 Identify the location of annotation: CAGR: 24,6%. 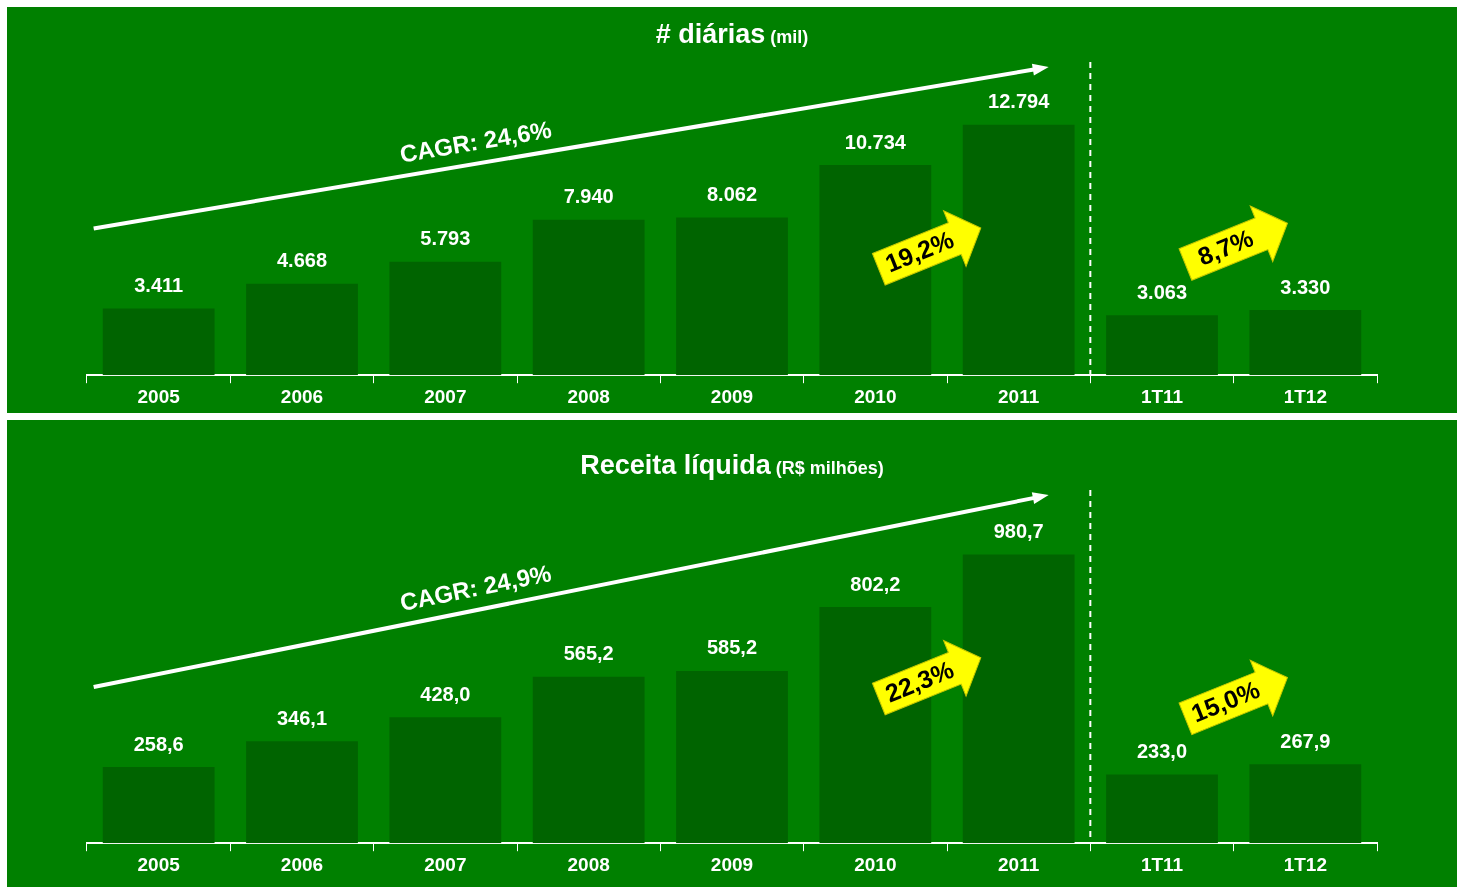
(475, 142).